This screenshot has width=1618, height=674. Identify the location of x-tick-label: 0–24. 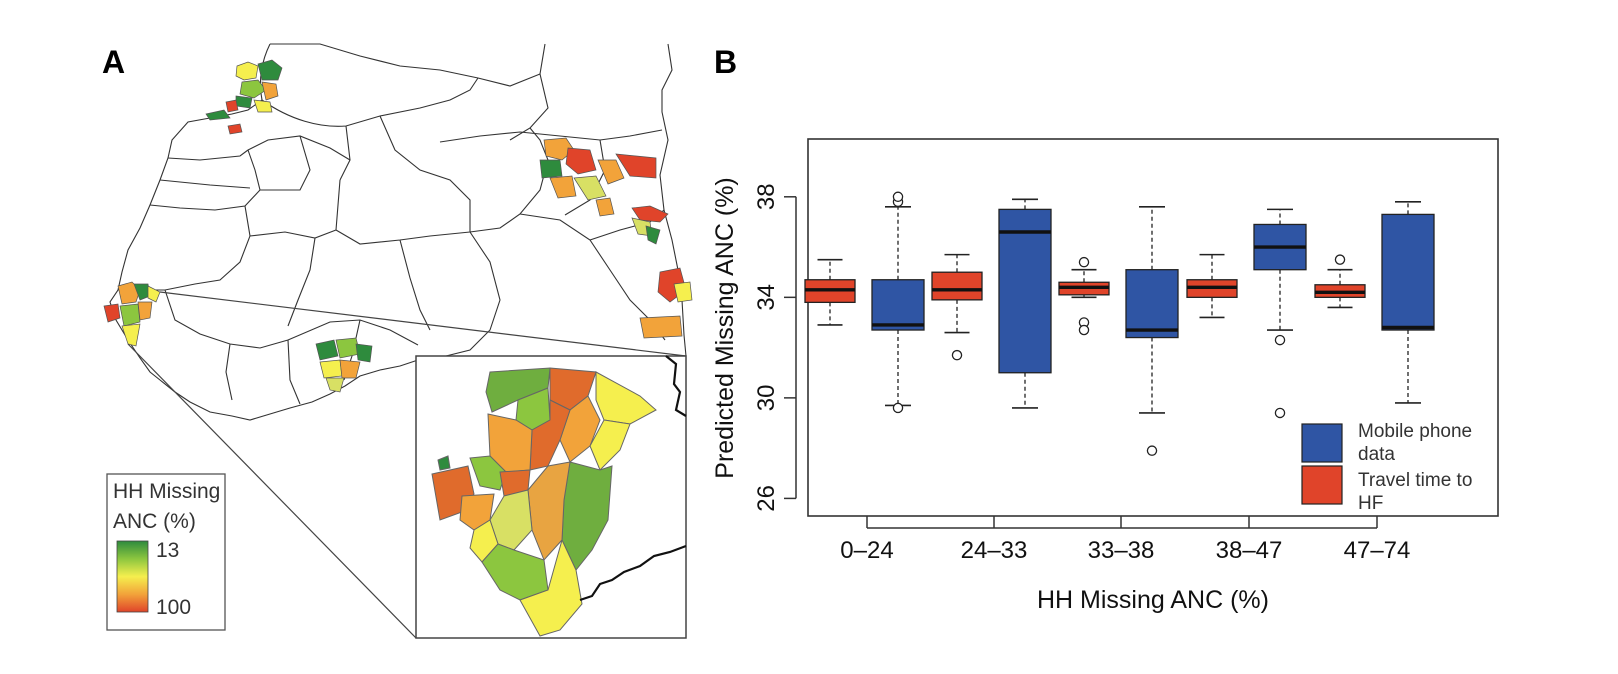
(866, 550).